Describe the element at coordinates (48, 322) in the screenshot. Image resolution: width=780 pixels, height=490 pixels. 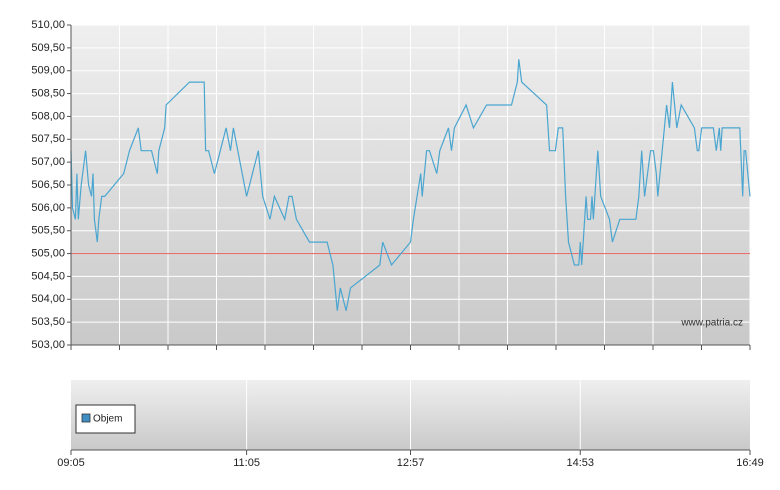
I see `y-tick-label: 503,50` at that location.